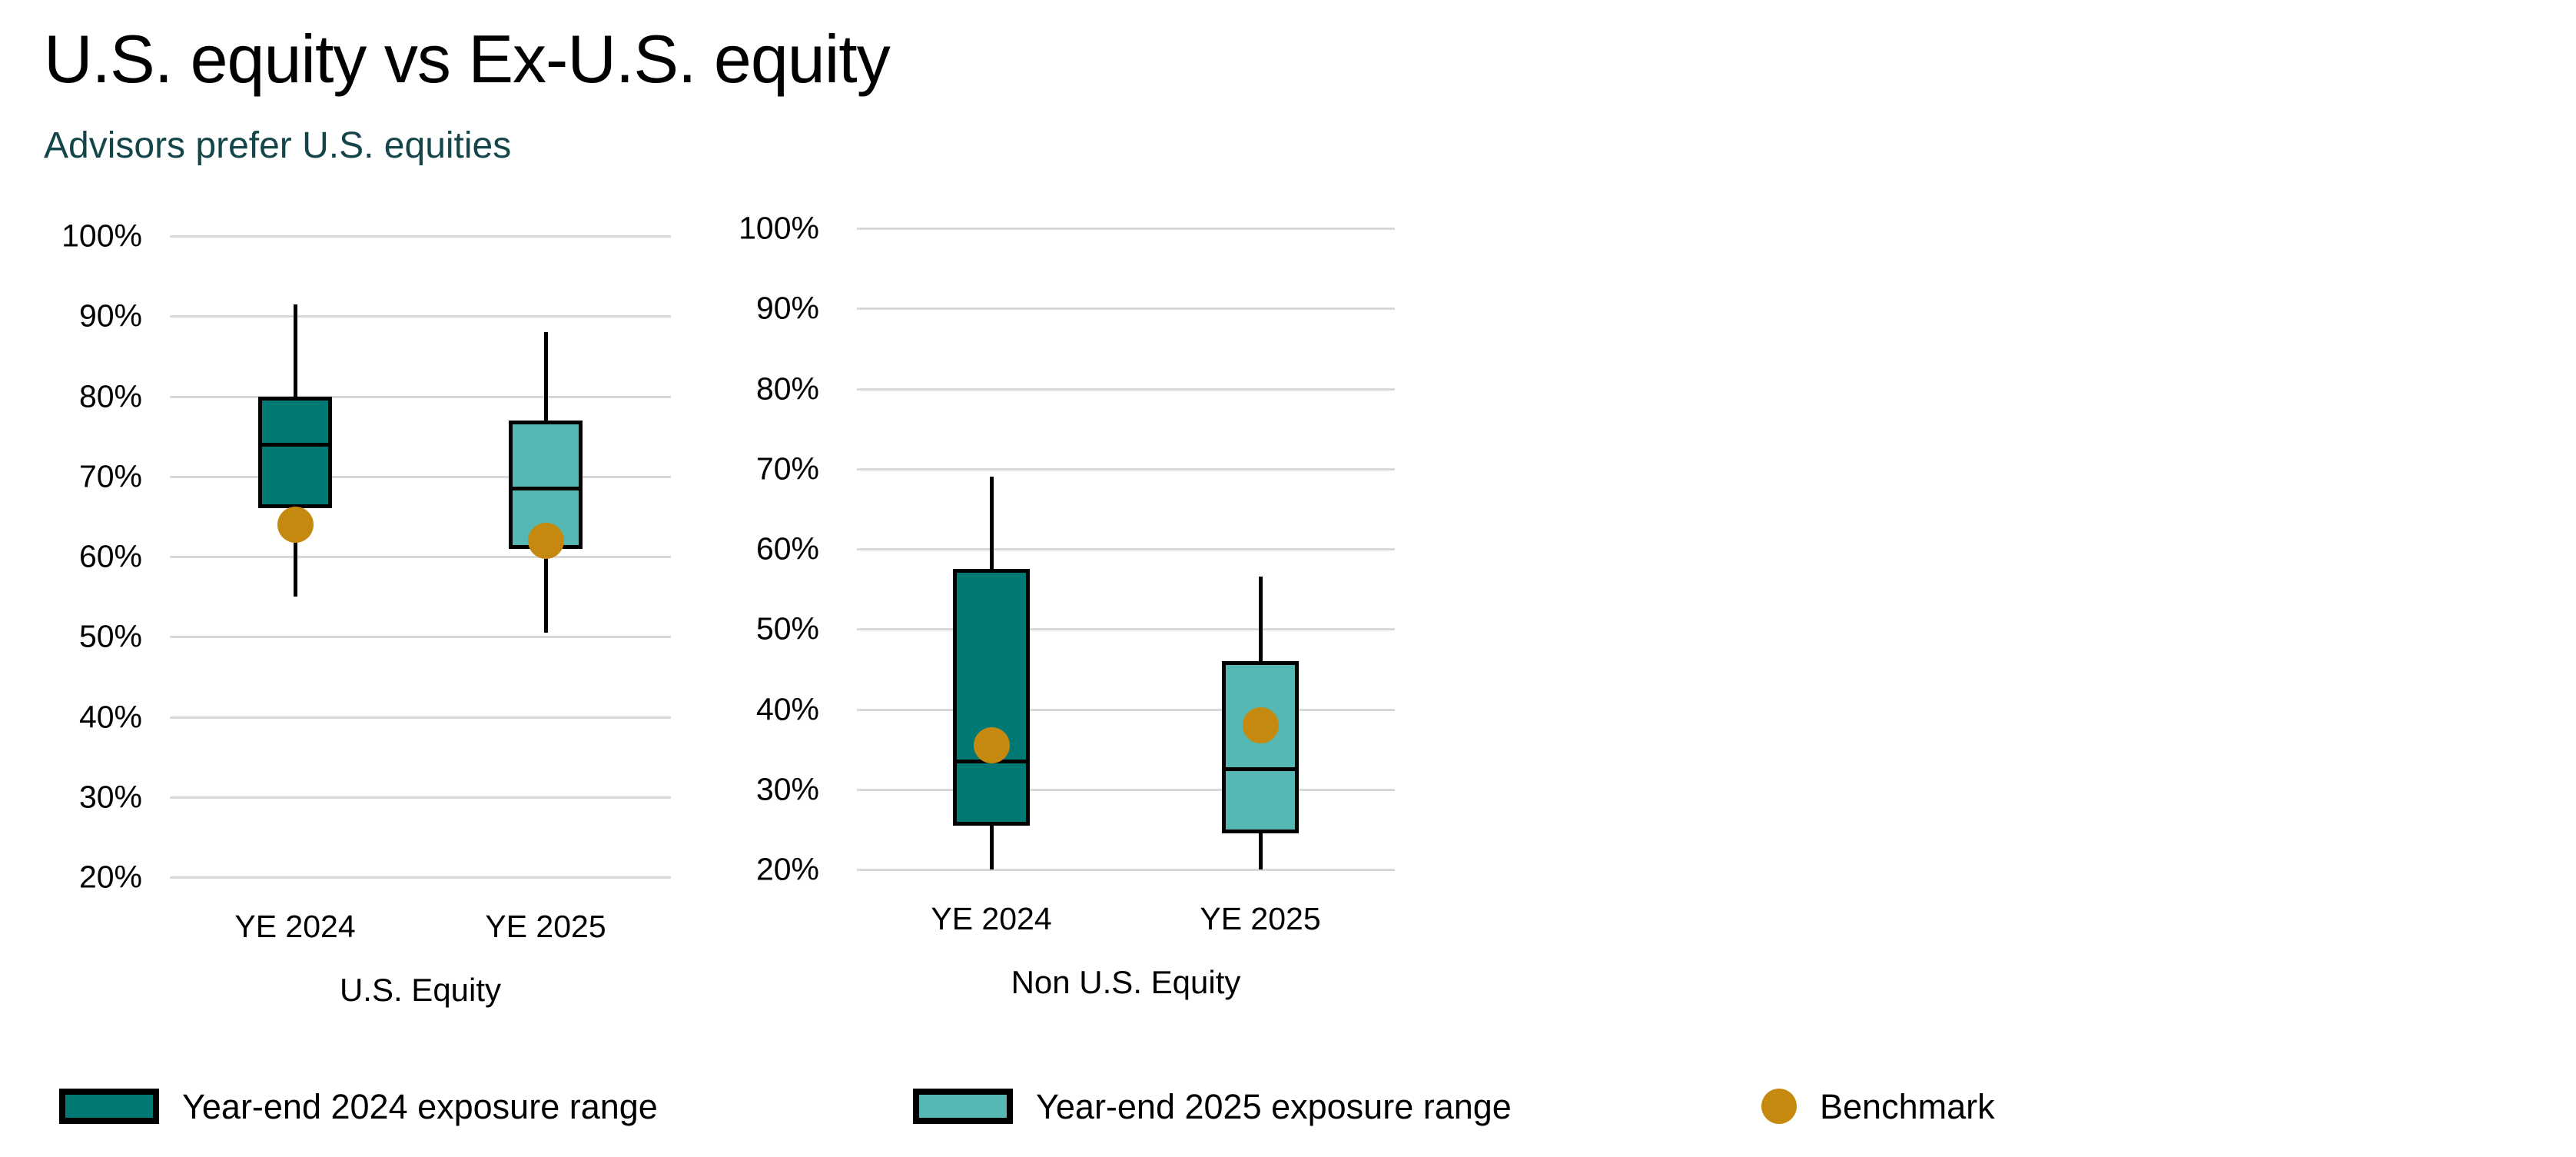 The height and width of the screenshot is (1157, 2576). Describe the element at coordinates (1126, 982) in the screenshot. I see `chart-group-label: Non U.S. Equity` at that location.